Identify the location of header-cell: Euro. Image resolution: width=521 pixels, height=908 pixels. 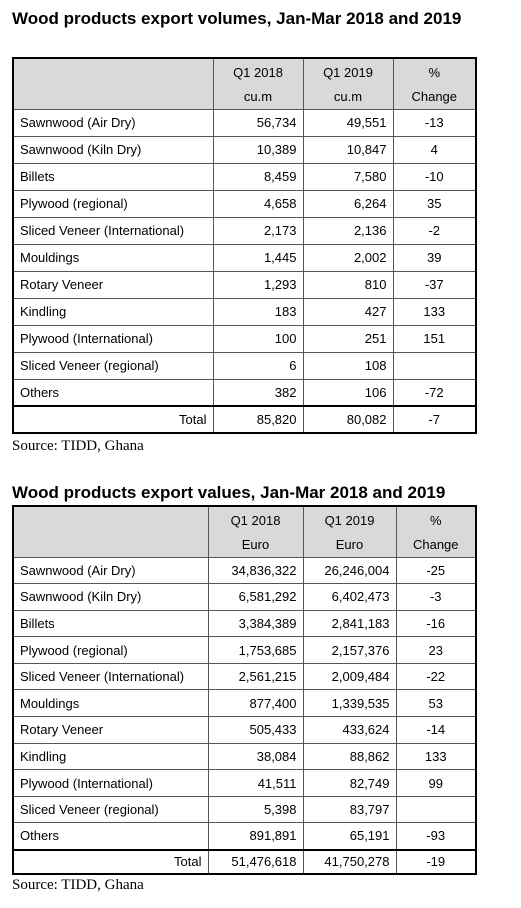
(349, 545).